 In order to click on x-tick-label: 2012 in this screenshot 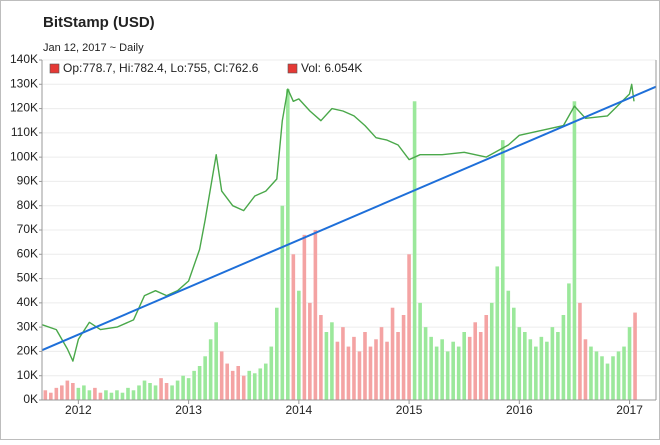, I will do `click(78, 410)`.